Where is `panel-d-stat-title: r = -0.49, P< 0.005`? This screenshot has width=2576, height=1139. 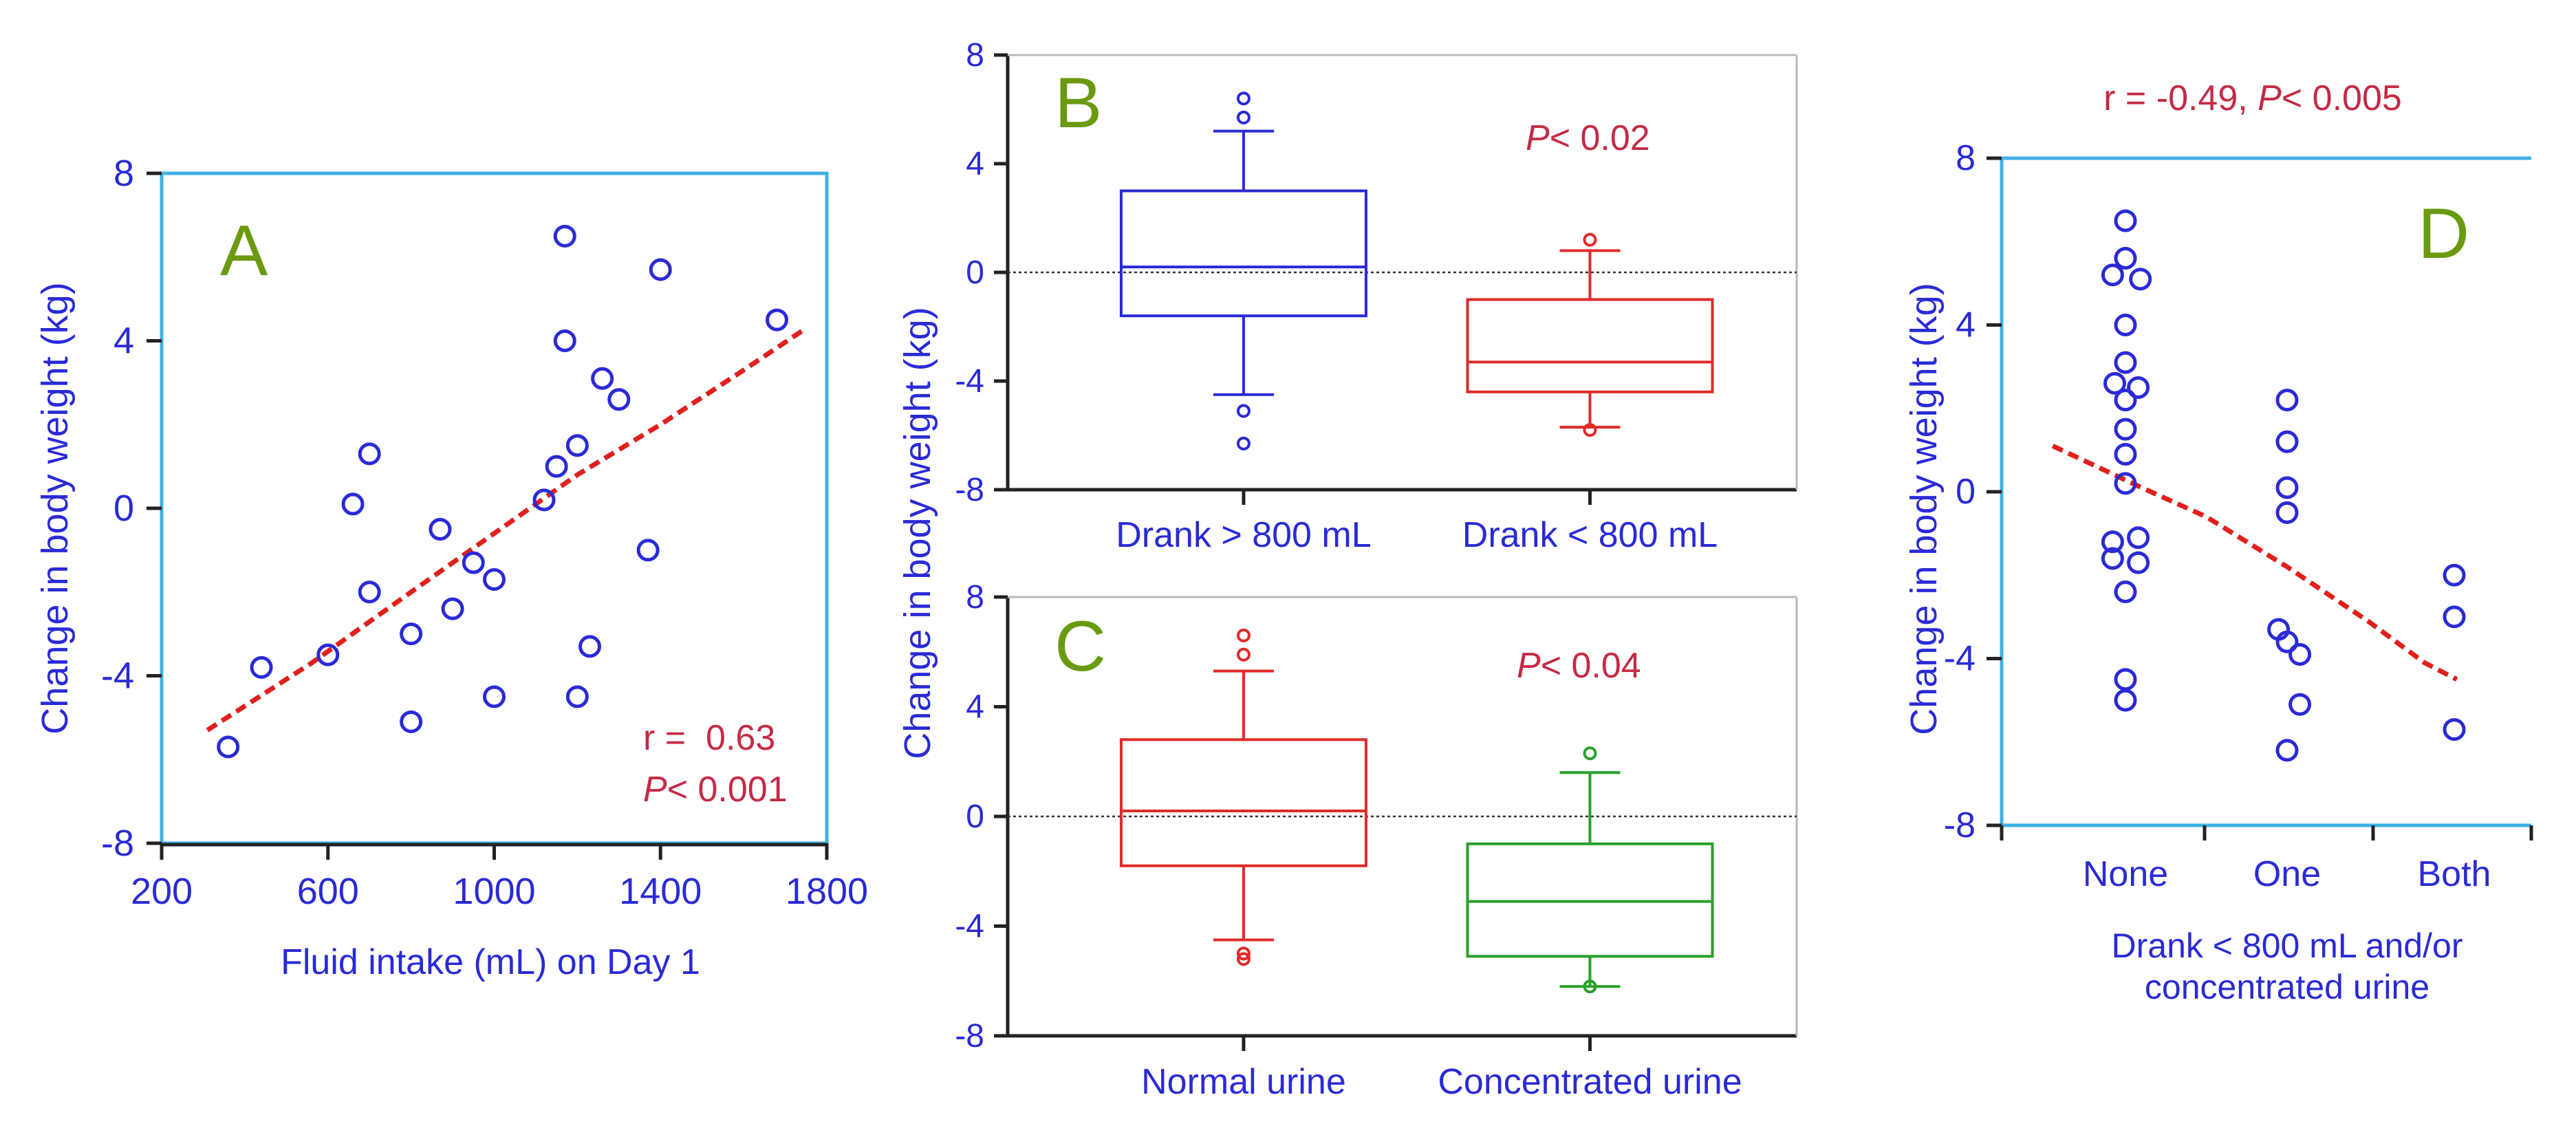
panel-d-stat-title: r = -0.49, P< 0.005 is located at coordinates (2252, 98).